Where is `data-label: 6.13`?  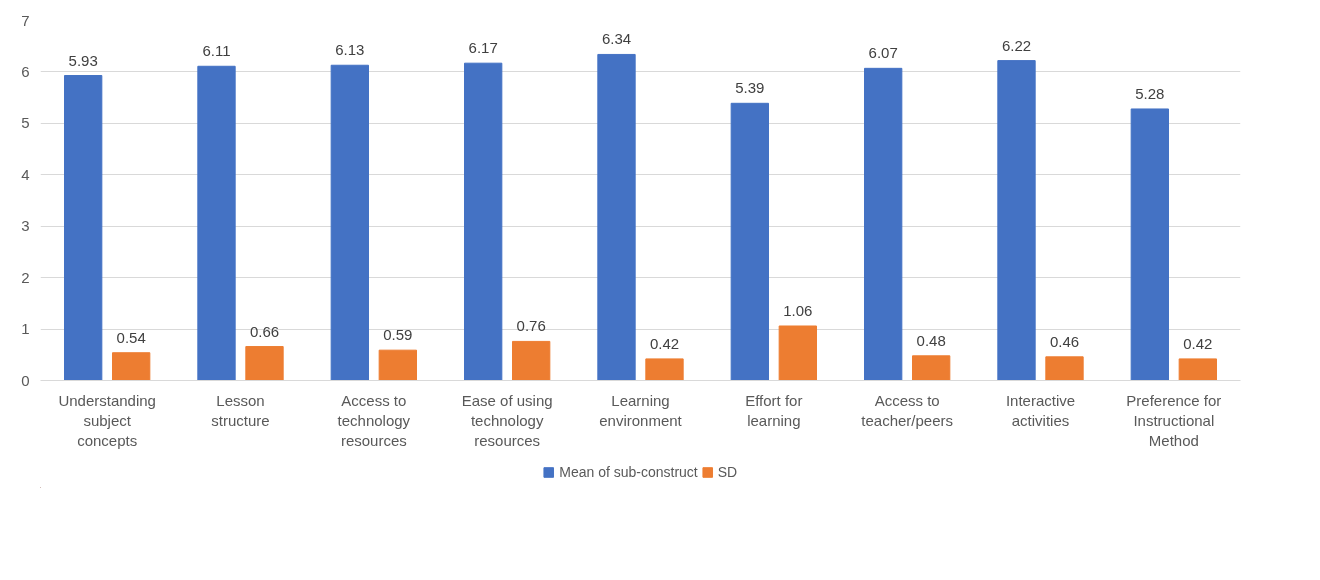
data-label: 6.13 is located at coordinates (350, 50).